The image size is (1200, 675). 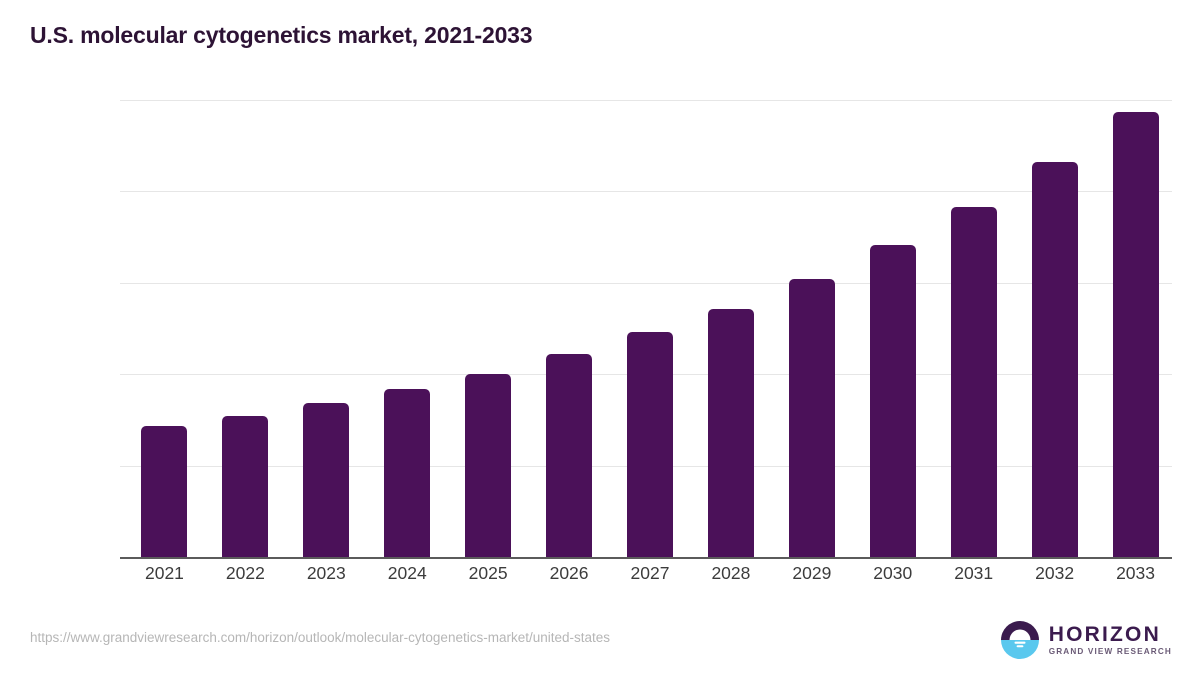 I want to click on bar-2026, so click(x=569, y=455).